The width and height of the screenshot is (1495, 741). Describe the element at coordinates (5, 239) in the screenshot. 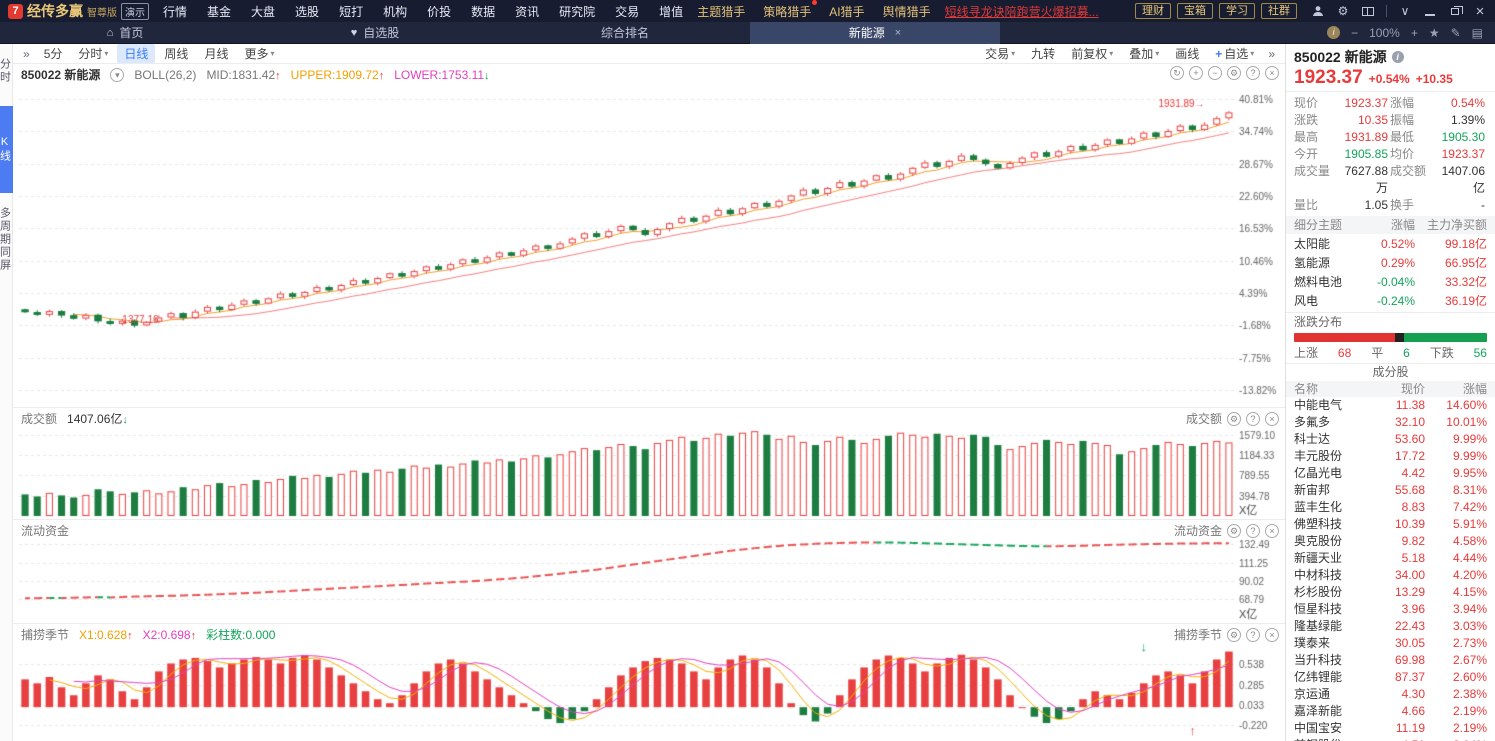

I see `sidebar-item: 多周期同屏` at that location.